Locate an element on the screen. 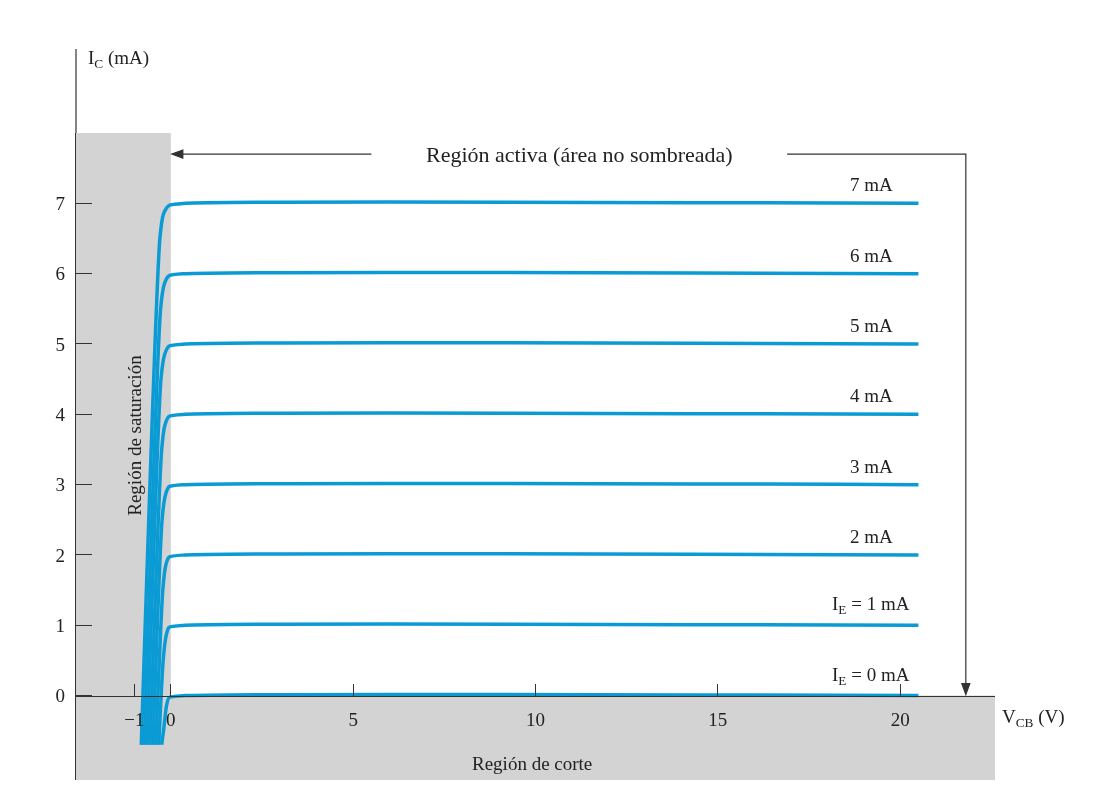  y-tick-label: 6 is located at coordinates (60, 274).